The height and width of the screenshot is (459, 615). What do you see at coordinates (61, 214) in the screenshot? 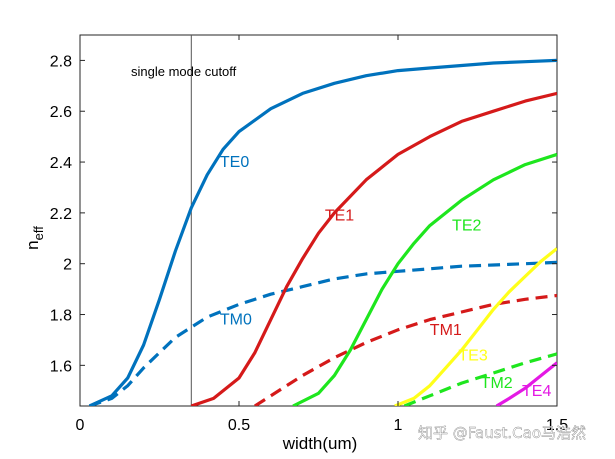
I see `y-tick-label: 2.2` at bounding box center [61, 214].